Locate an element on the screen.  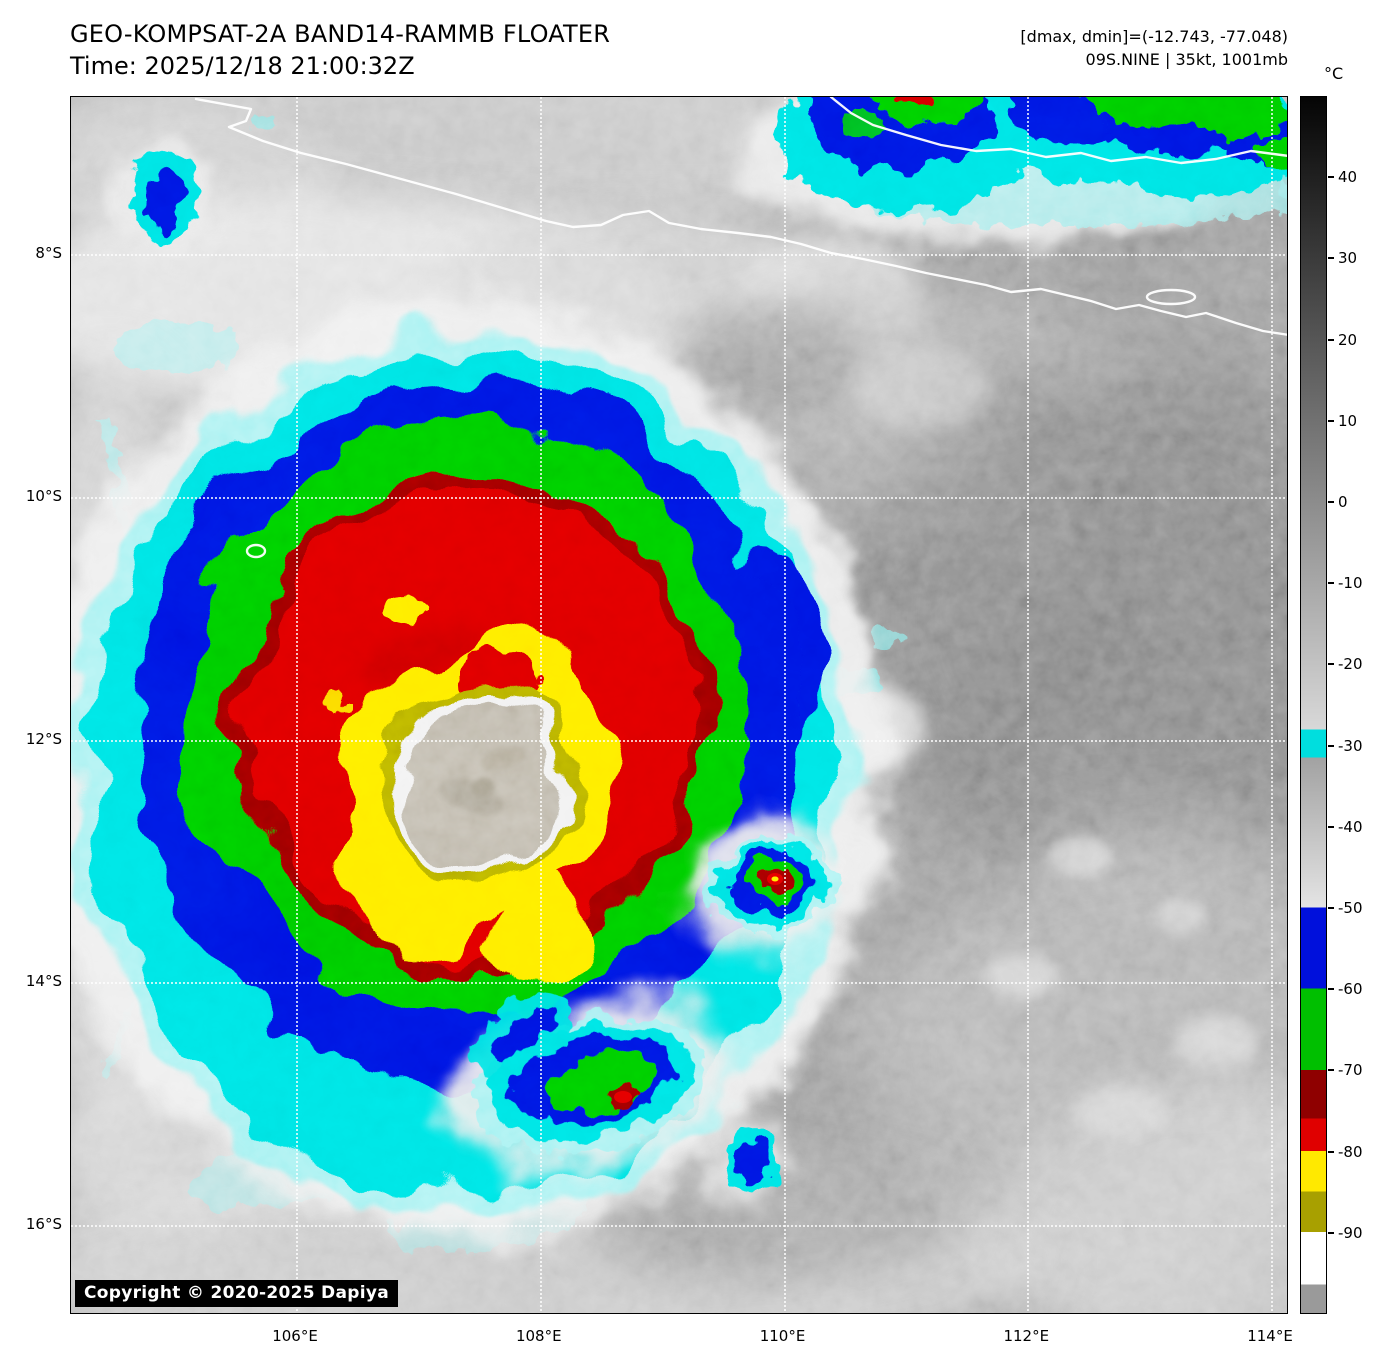
colorbar-tick-label: 30 is located at coordinates (1348, 258).